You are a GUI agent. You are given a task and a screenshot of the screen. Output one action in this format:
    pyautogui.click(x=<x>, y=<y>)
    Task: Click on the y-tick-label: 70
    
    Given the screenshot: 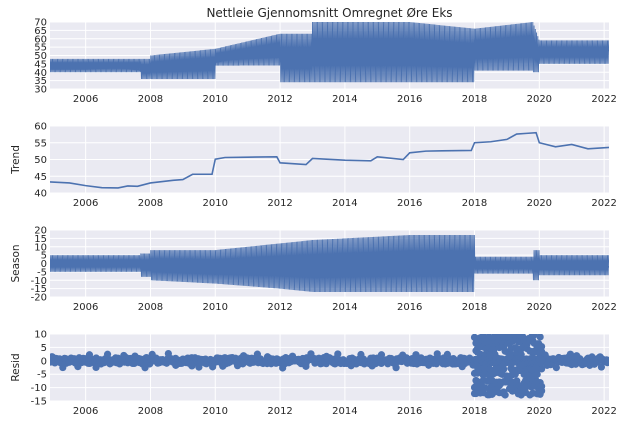 What is the action you would take?
    pyautogui.click(x=40, y=23)
    